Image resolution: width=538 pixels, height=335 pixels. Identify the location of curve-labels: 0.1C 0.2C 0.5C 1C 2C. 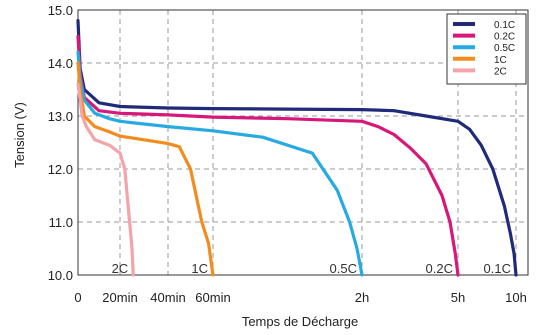
(311, 268).